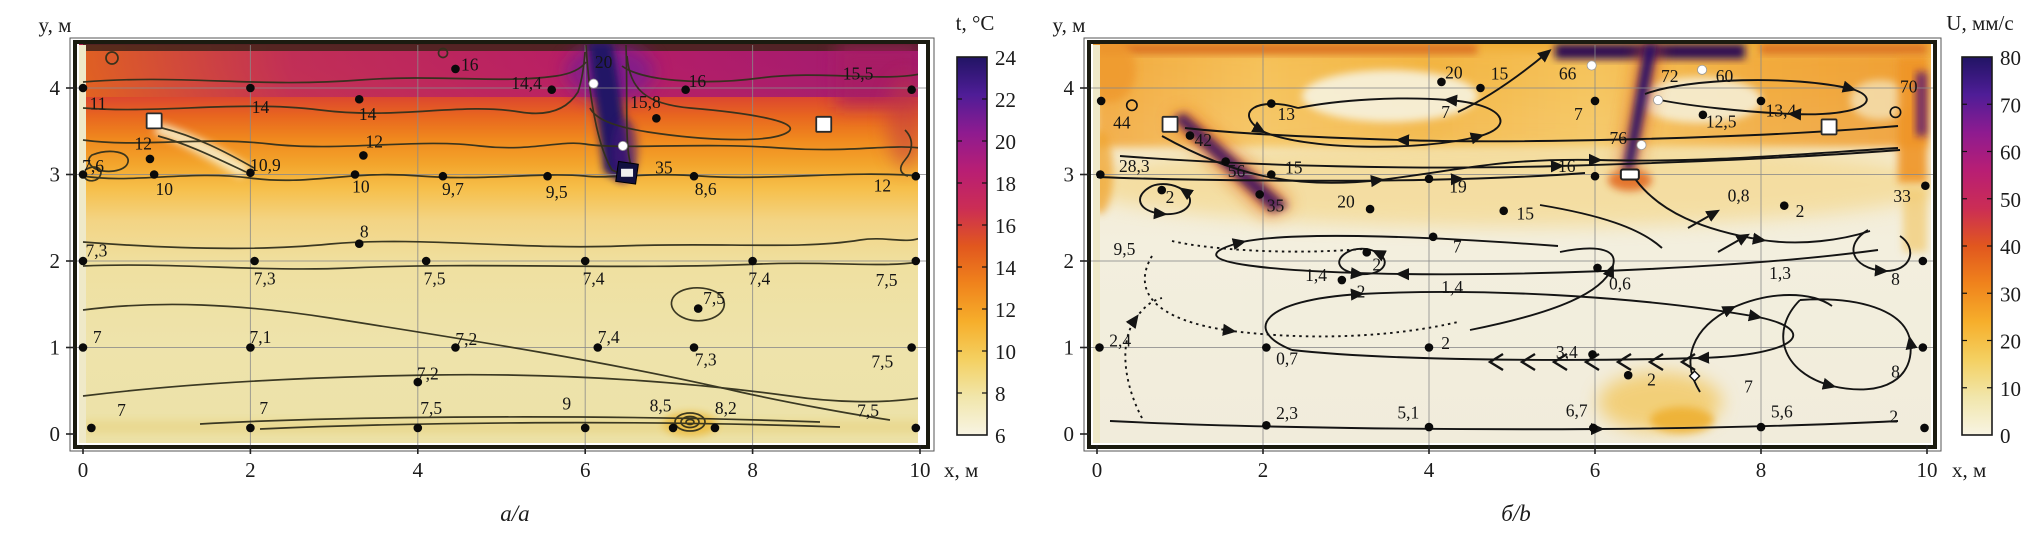 Image resolution: width=2031 pixels, height=551 pixels. Describe the element at coordinates (1263, 470) in the screenshot. I see `x-axis-tick-label: 2` at that location.